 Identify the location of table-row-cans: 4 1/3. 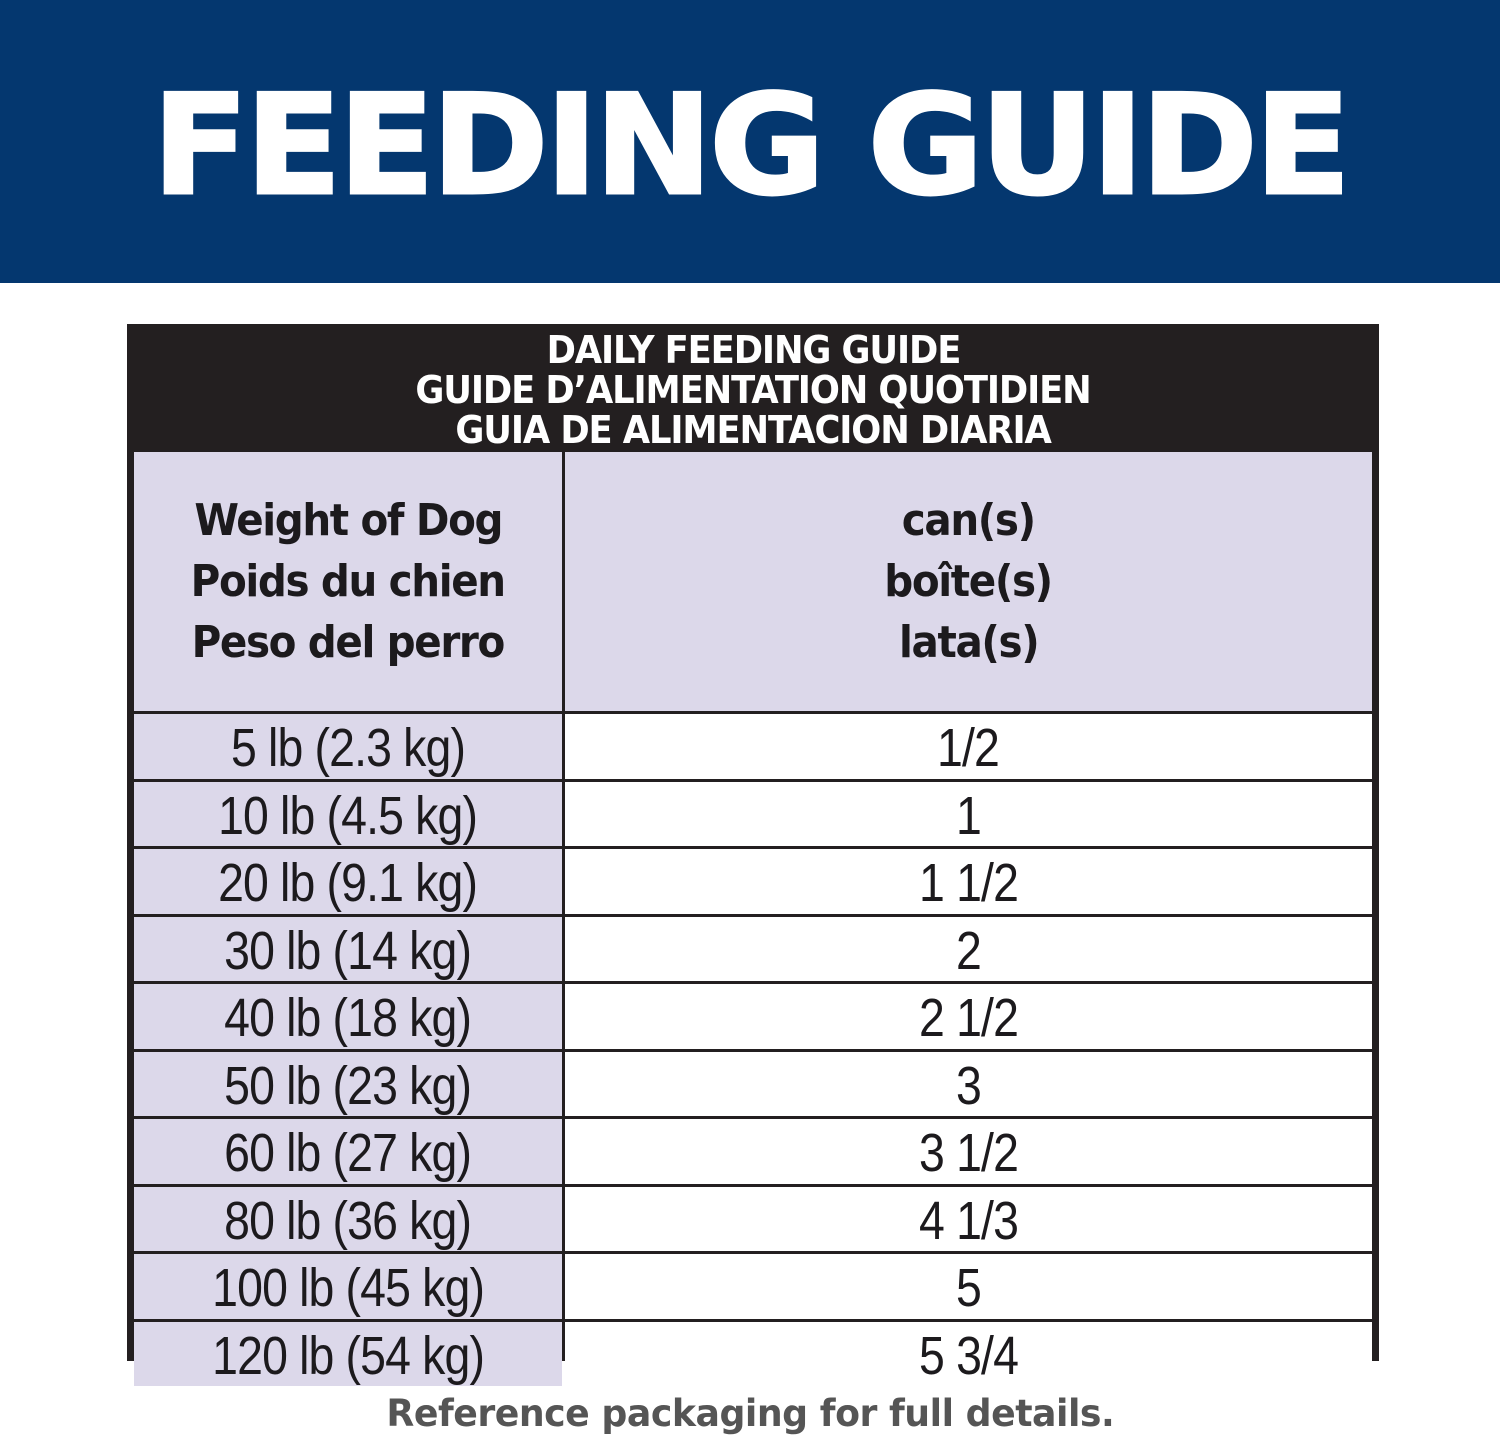
(968, 1218).